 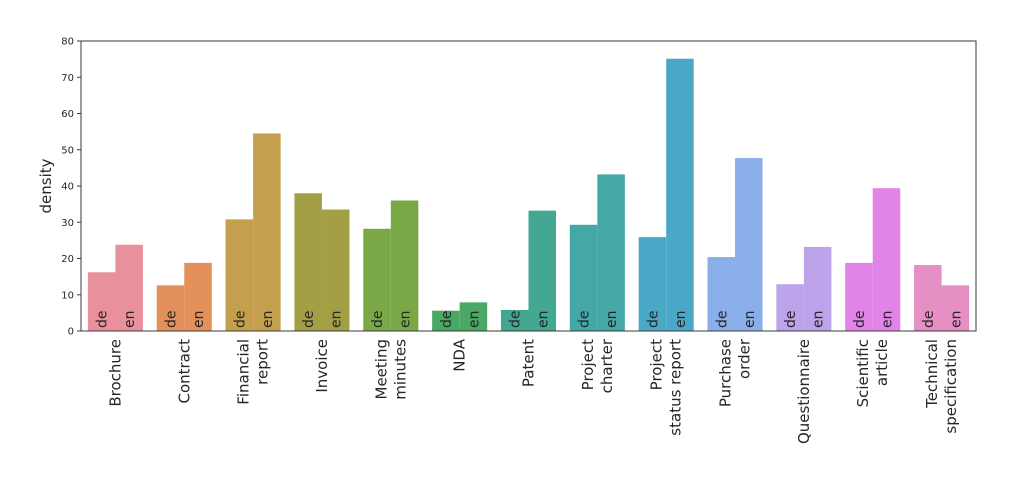 I want to click on x-tick-label: Purchase, so click(x=726, y=373).